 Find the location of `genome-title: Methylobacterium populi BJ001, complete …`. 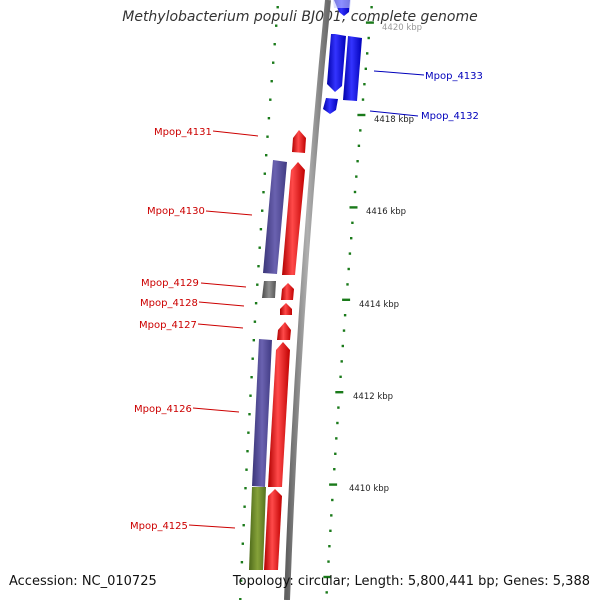

genome-title: Methylobacterium populi BJ001, complete … is located at coordinates (300, 17).